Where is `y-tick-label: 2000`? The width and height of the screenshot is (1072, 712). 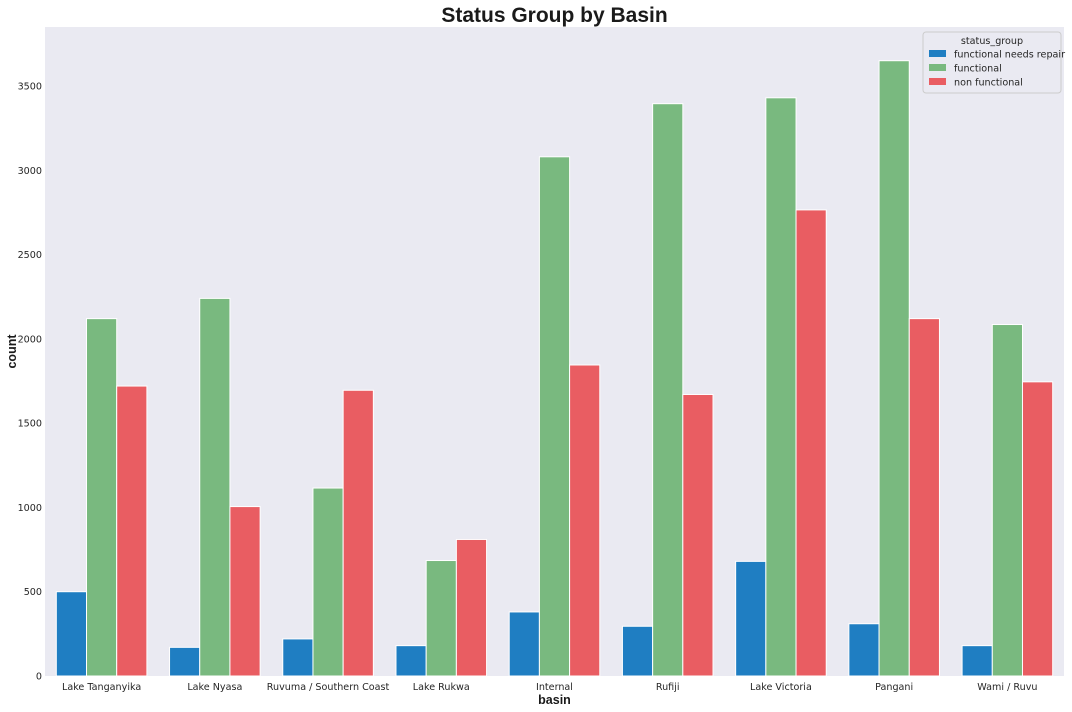
y-tick-label: 2000 is located at coordinates (30, 339).